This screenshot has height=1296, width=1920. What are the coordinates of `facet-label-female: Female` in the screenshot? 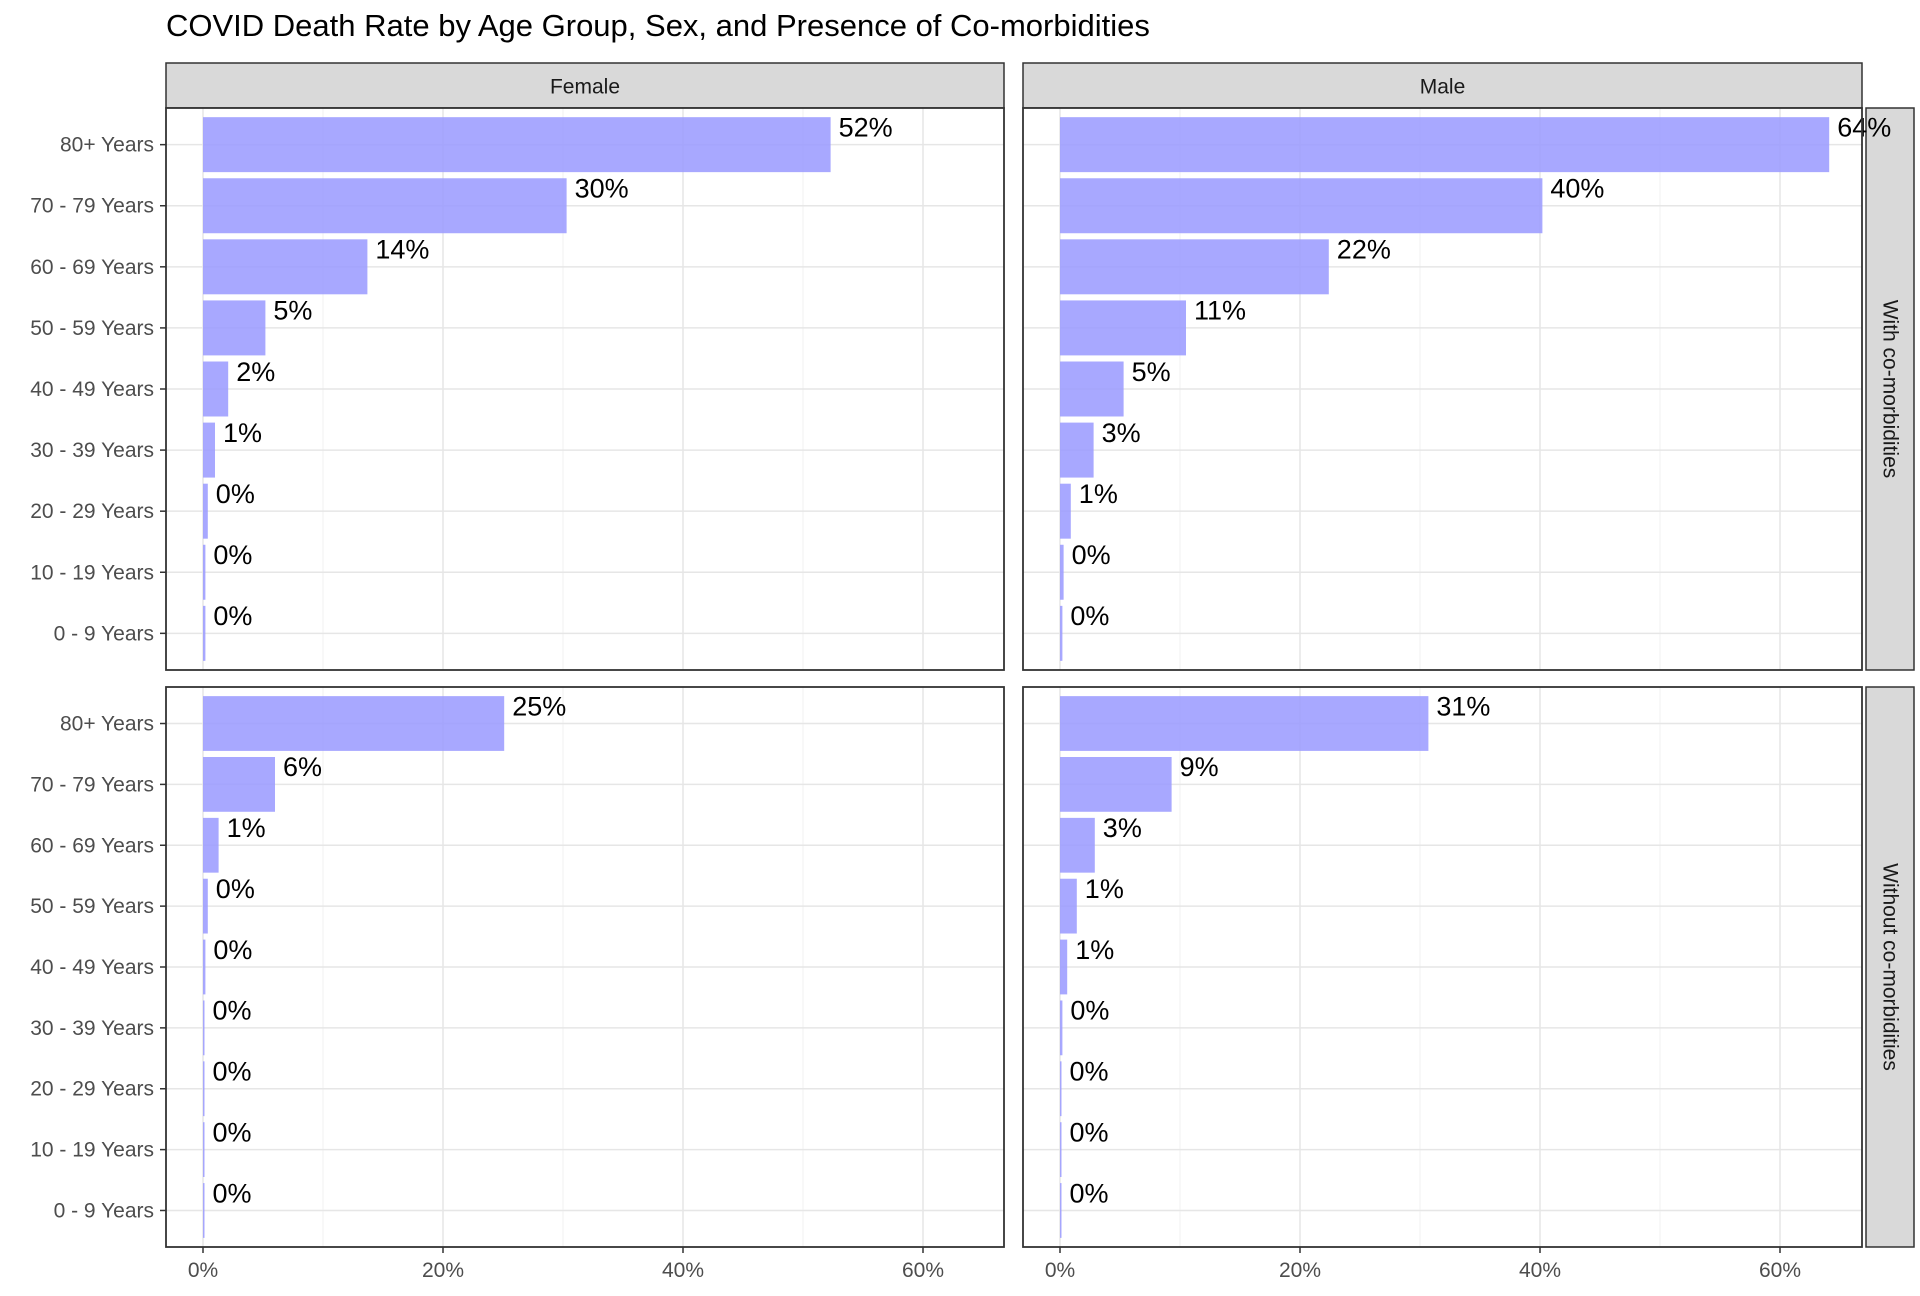 It's located at (585, 87).